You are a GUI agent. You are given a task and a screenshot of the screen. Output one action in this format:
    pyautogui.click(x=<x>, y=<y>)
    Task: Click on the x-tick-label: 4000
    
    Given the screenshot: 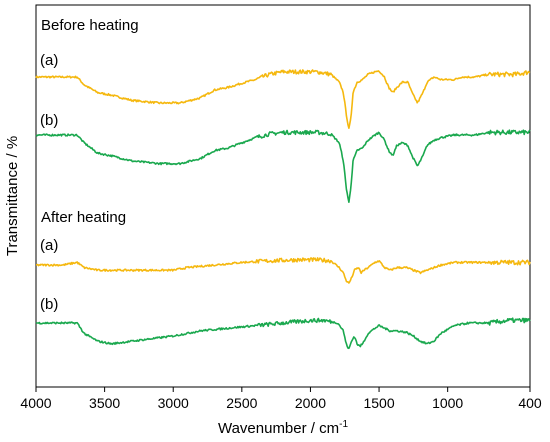 What is the action you would take?
    pyautogui.click(x=35, y=403)
    